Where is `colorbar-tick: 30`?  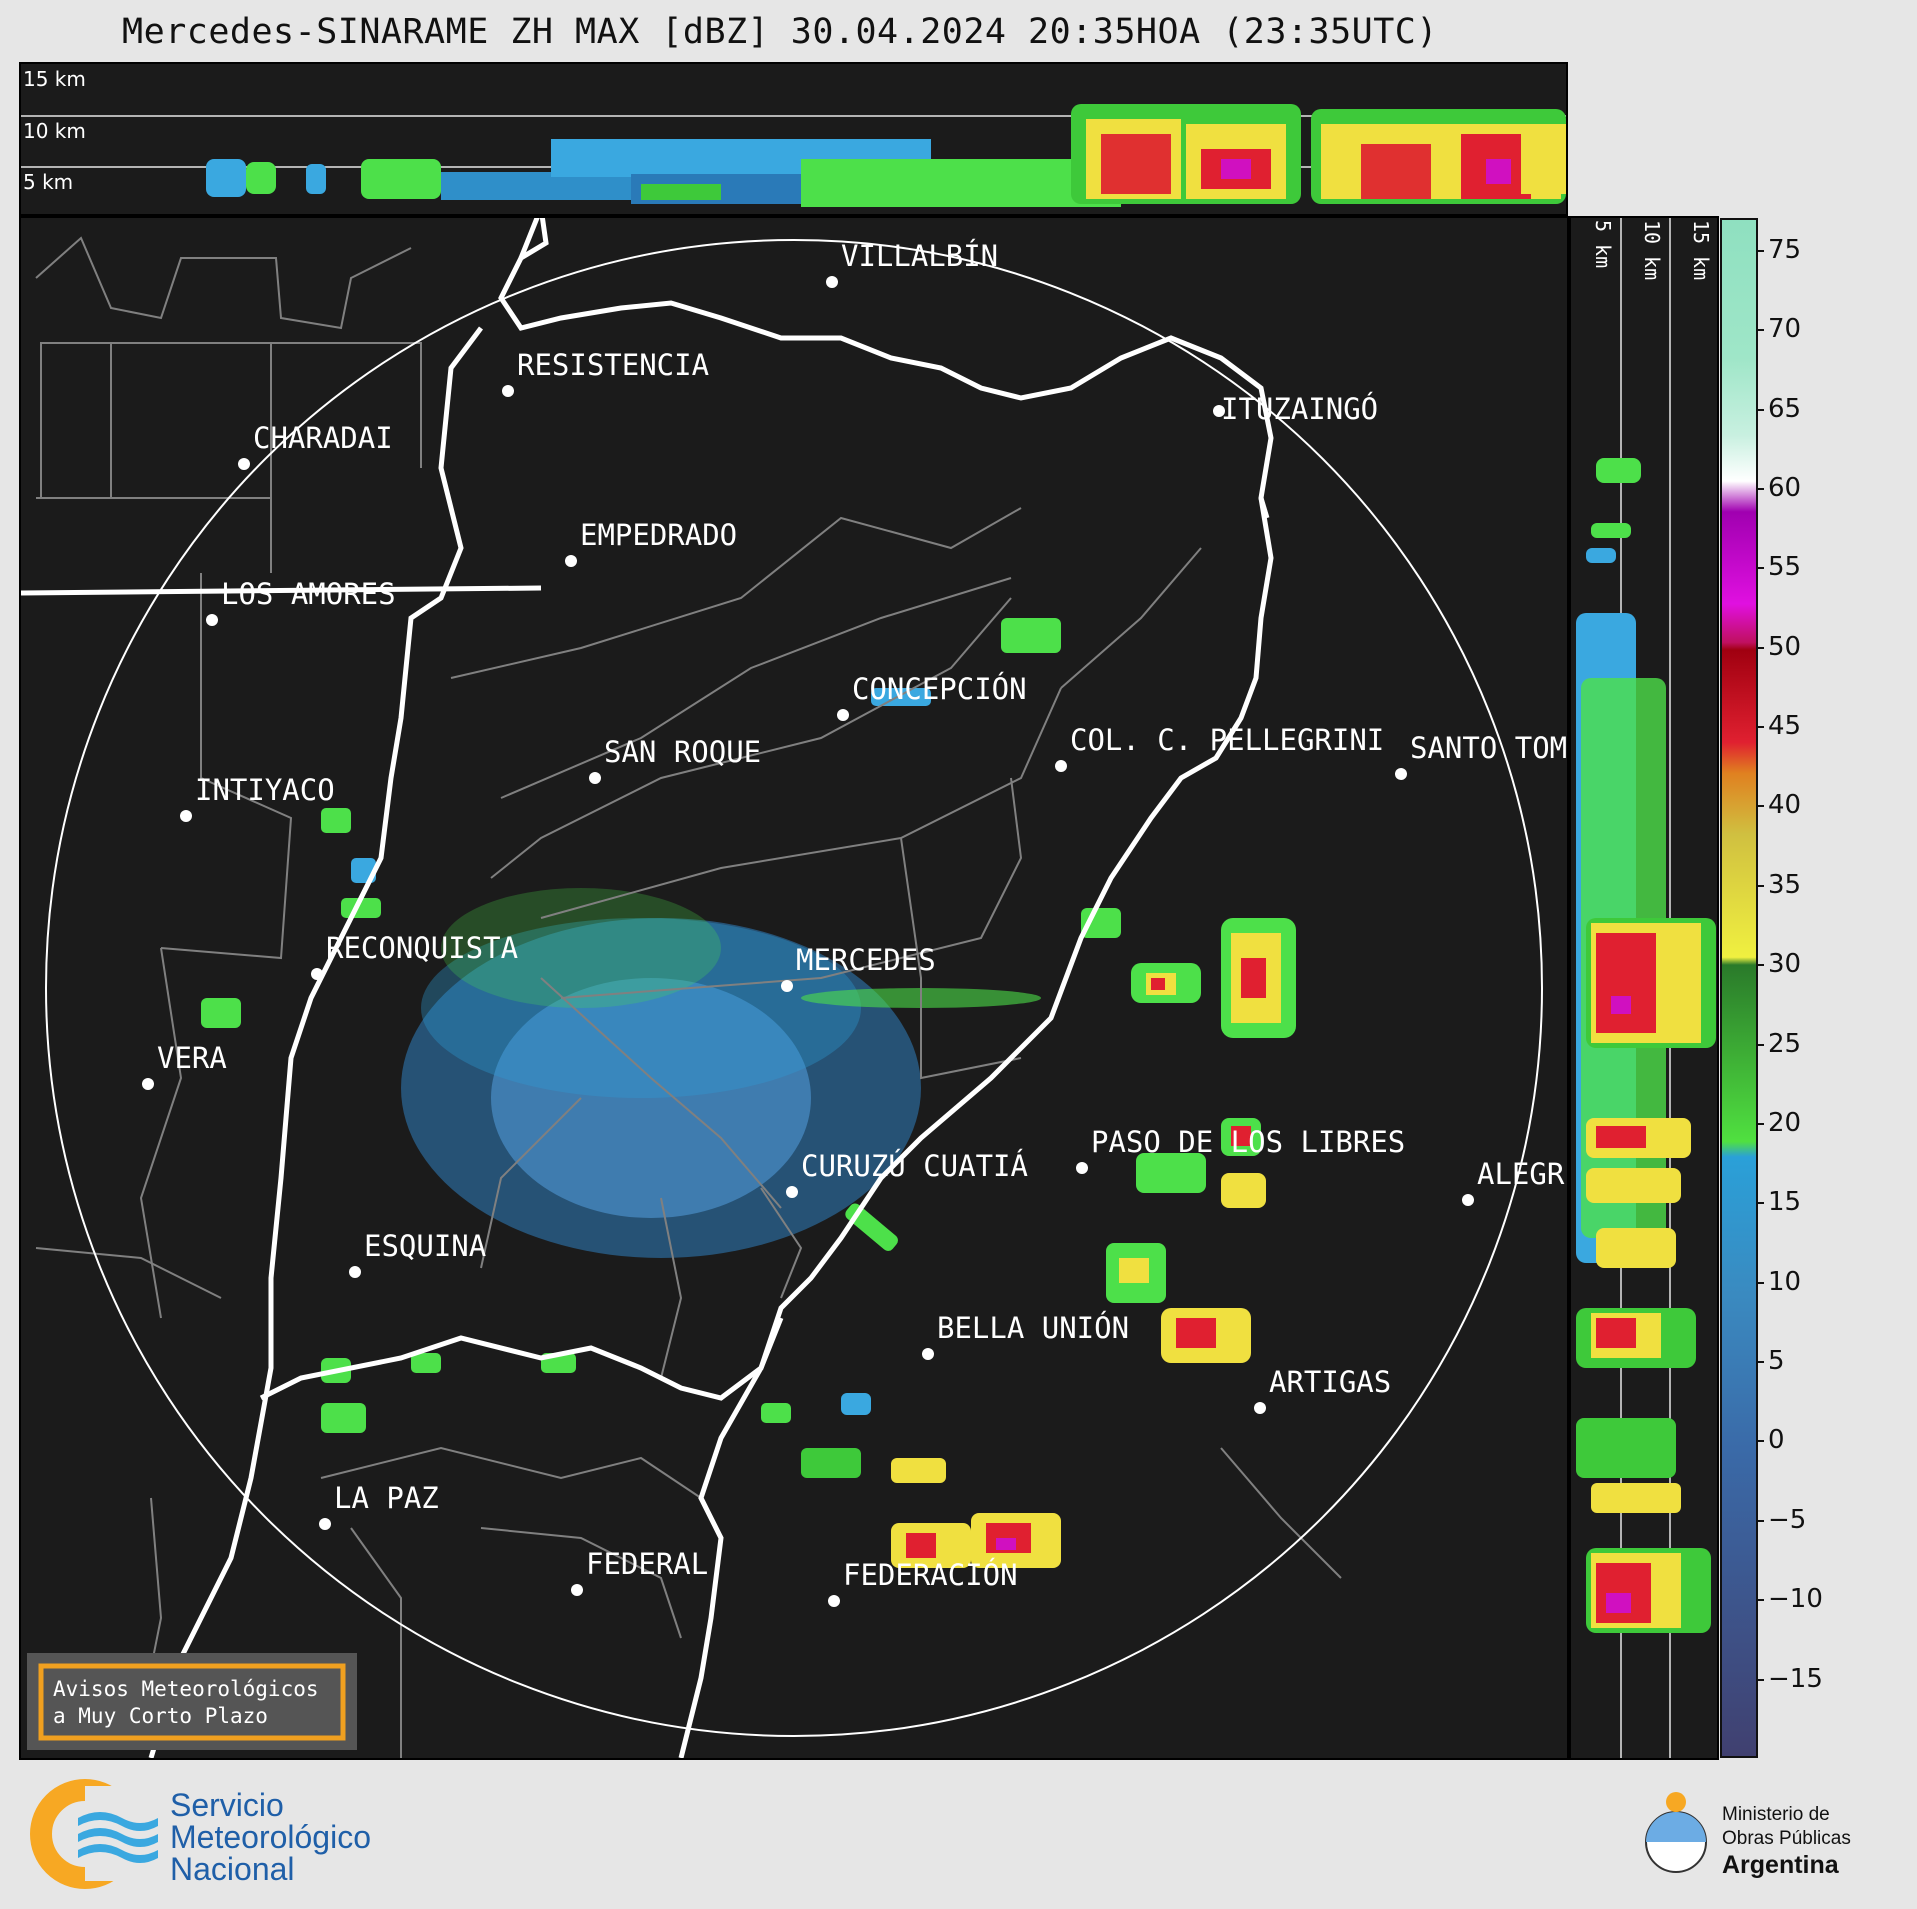 colorbar-tick: 30 is located at coordinates (1778, 964).